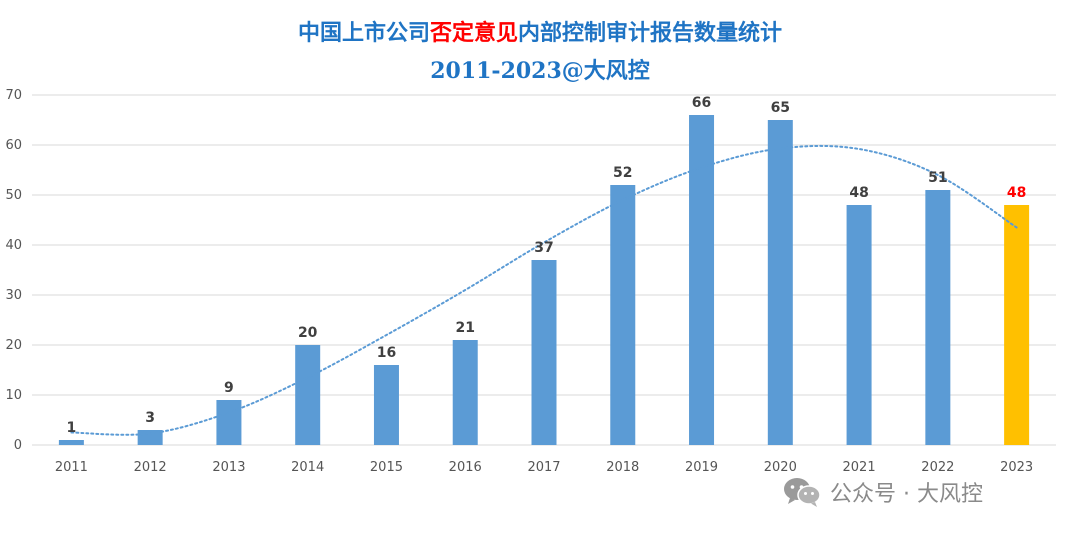 The image size is (1080, 536). What do you see at coordinates (72, 428) in the screenshot?
I see `data-label-2011: 1` at bounding box center [72, 428].